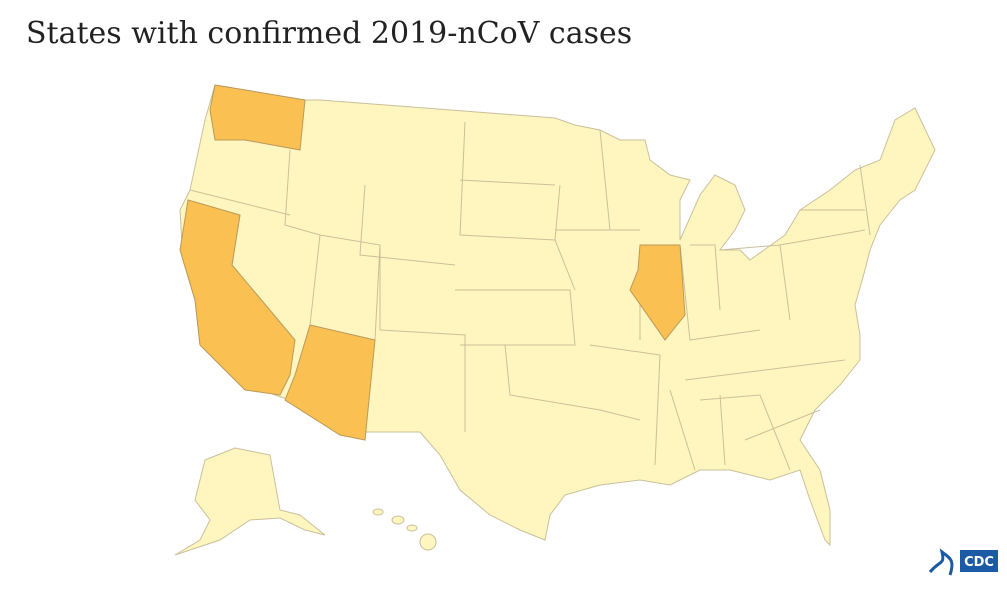  What do you see at coordinates (963, 562) in the screenshot?
I see `cdc-logo: CDC` at bounding box center [963, 562].